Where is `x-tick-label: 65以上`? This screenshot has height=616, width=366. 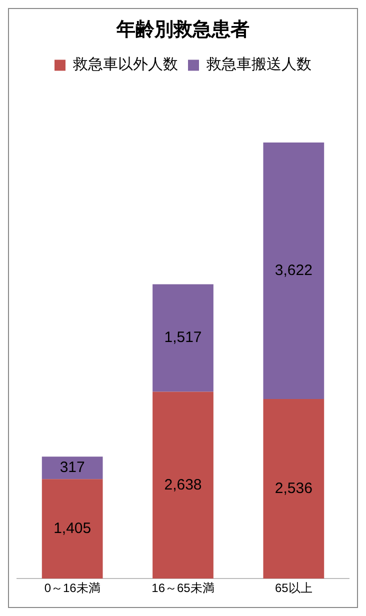 x-tick-label: 65以上 is located at coordinates (293, 588).